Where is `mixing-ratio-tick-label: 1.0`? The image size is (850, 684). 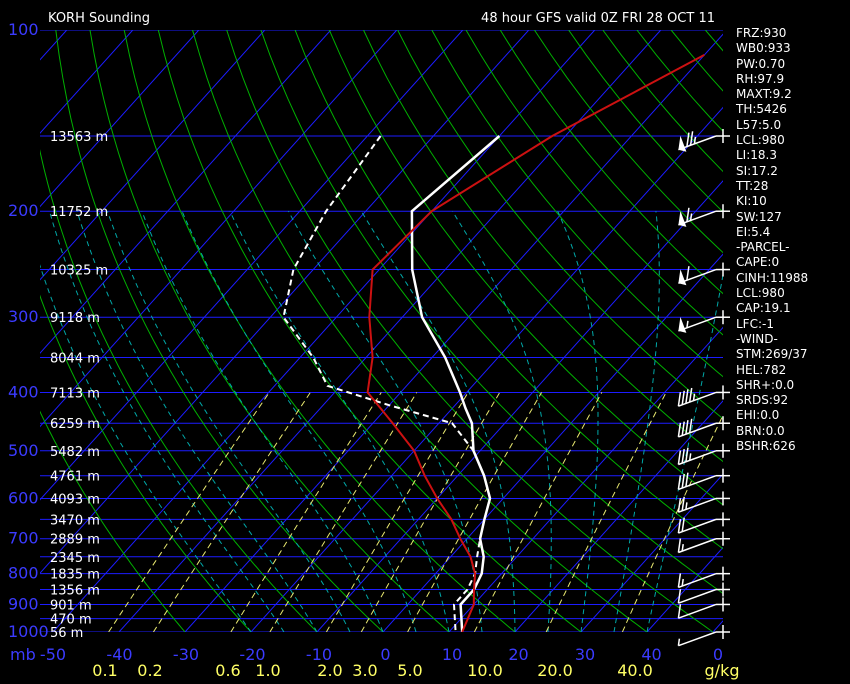
mixing-ratio-tick-label: 1.0 is located at coordinates (267, 670).